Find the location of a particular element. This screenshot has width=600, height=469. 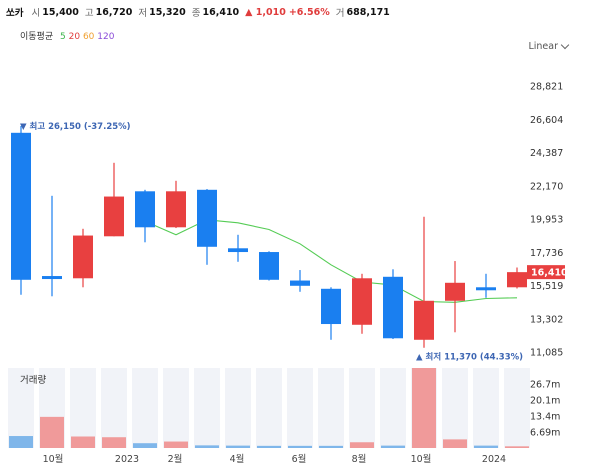

high-label: 고 is located at coordinates (89, 13).